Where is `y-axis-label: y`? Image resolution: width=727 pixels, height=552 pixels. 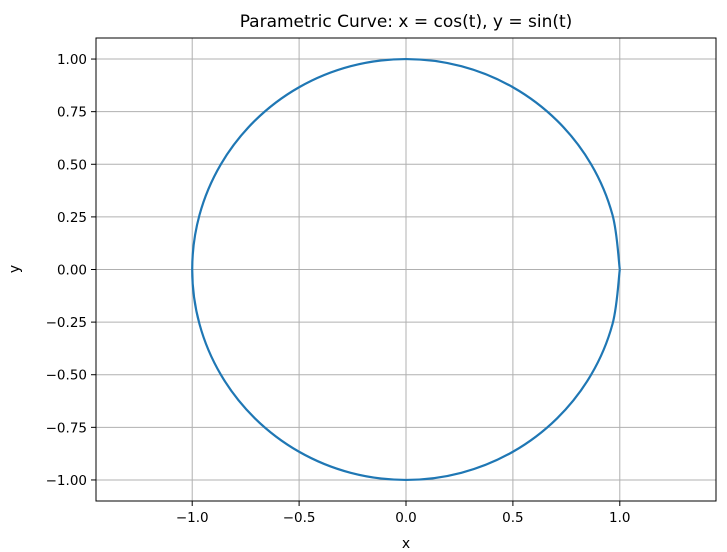 y-axis-label: y is located at coordinates (15, 269).